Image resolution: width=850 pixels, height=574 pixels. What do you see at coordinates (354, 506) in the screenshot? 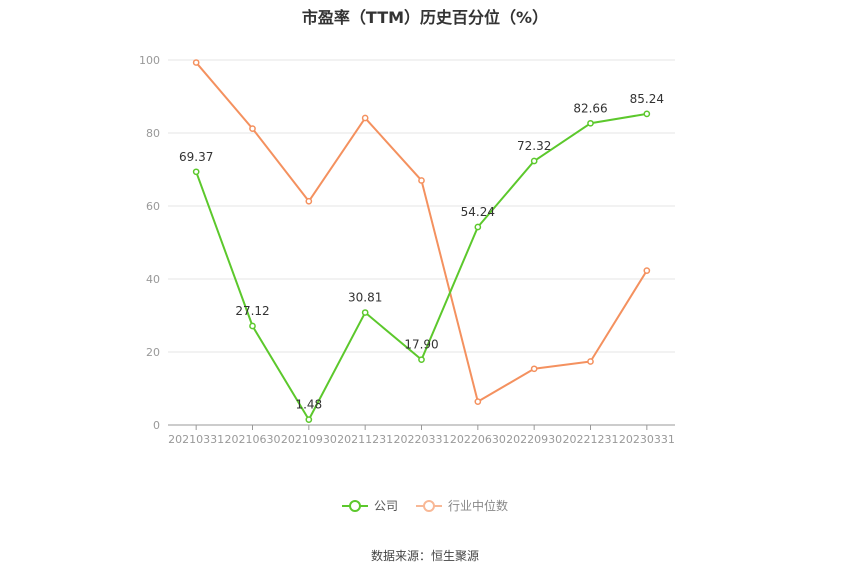
I see `legend-company-marker-icon` at bounding box center [354, 506].